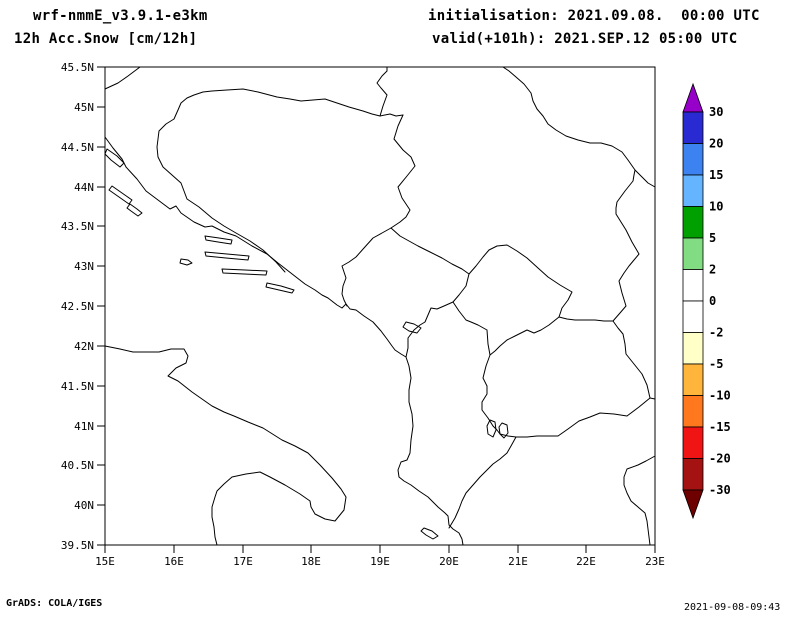 The image size is (800, 618). I want to click on lon-tick-label: 22E, so click(586, 561).